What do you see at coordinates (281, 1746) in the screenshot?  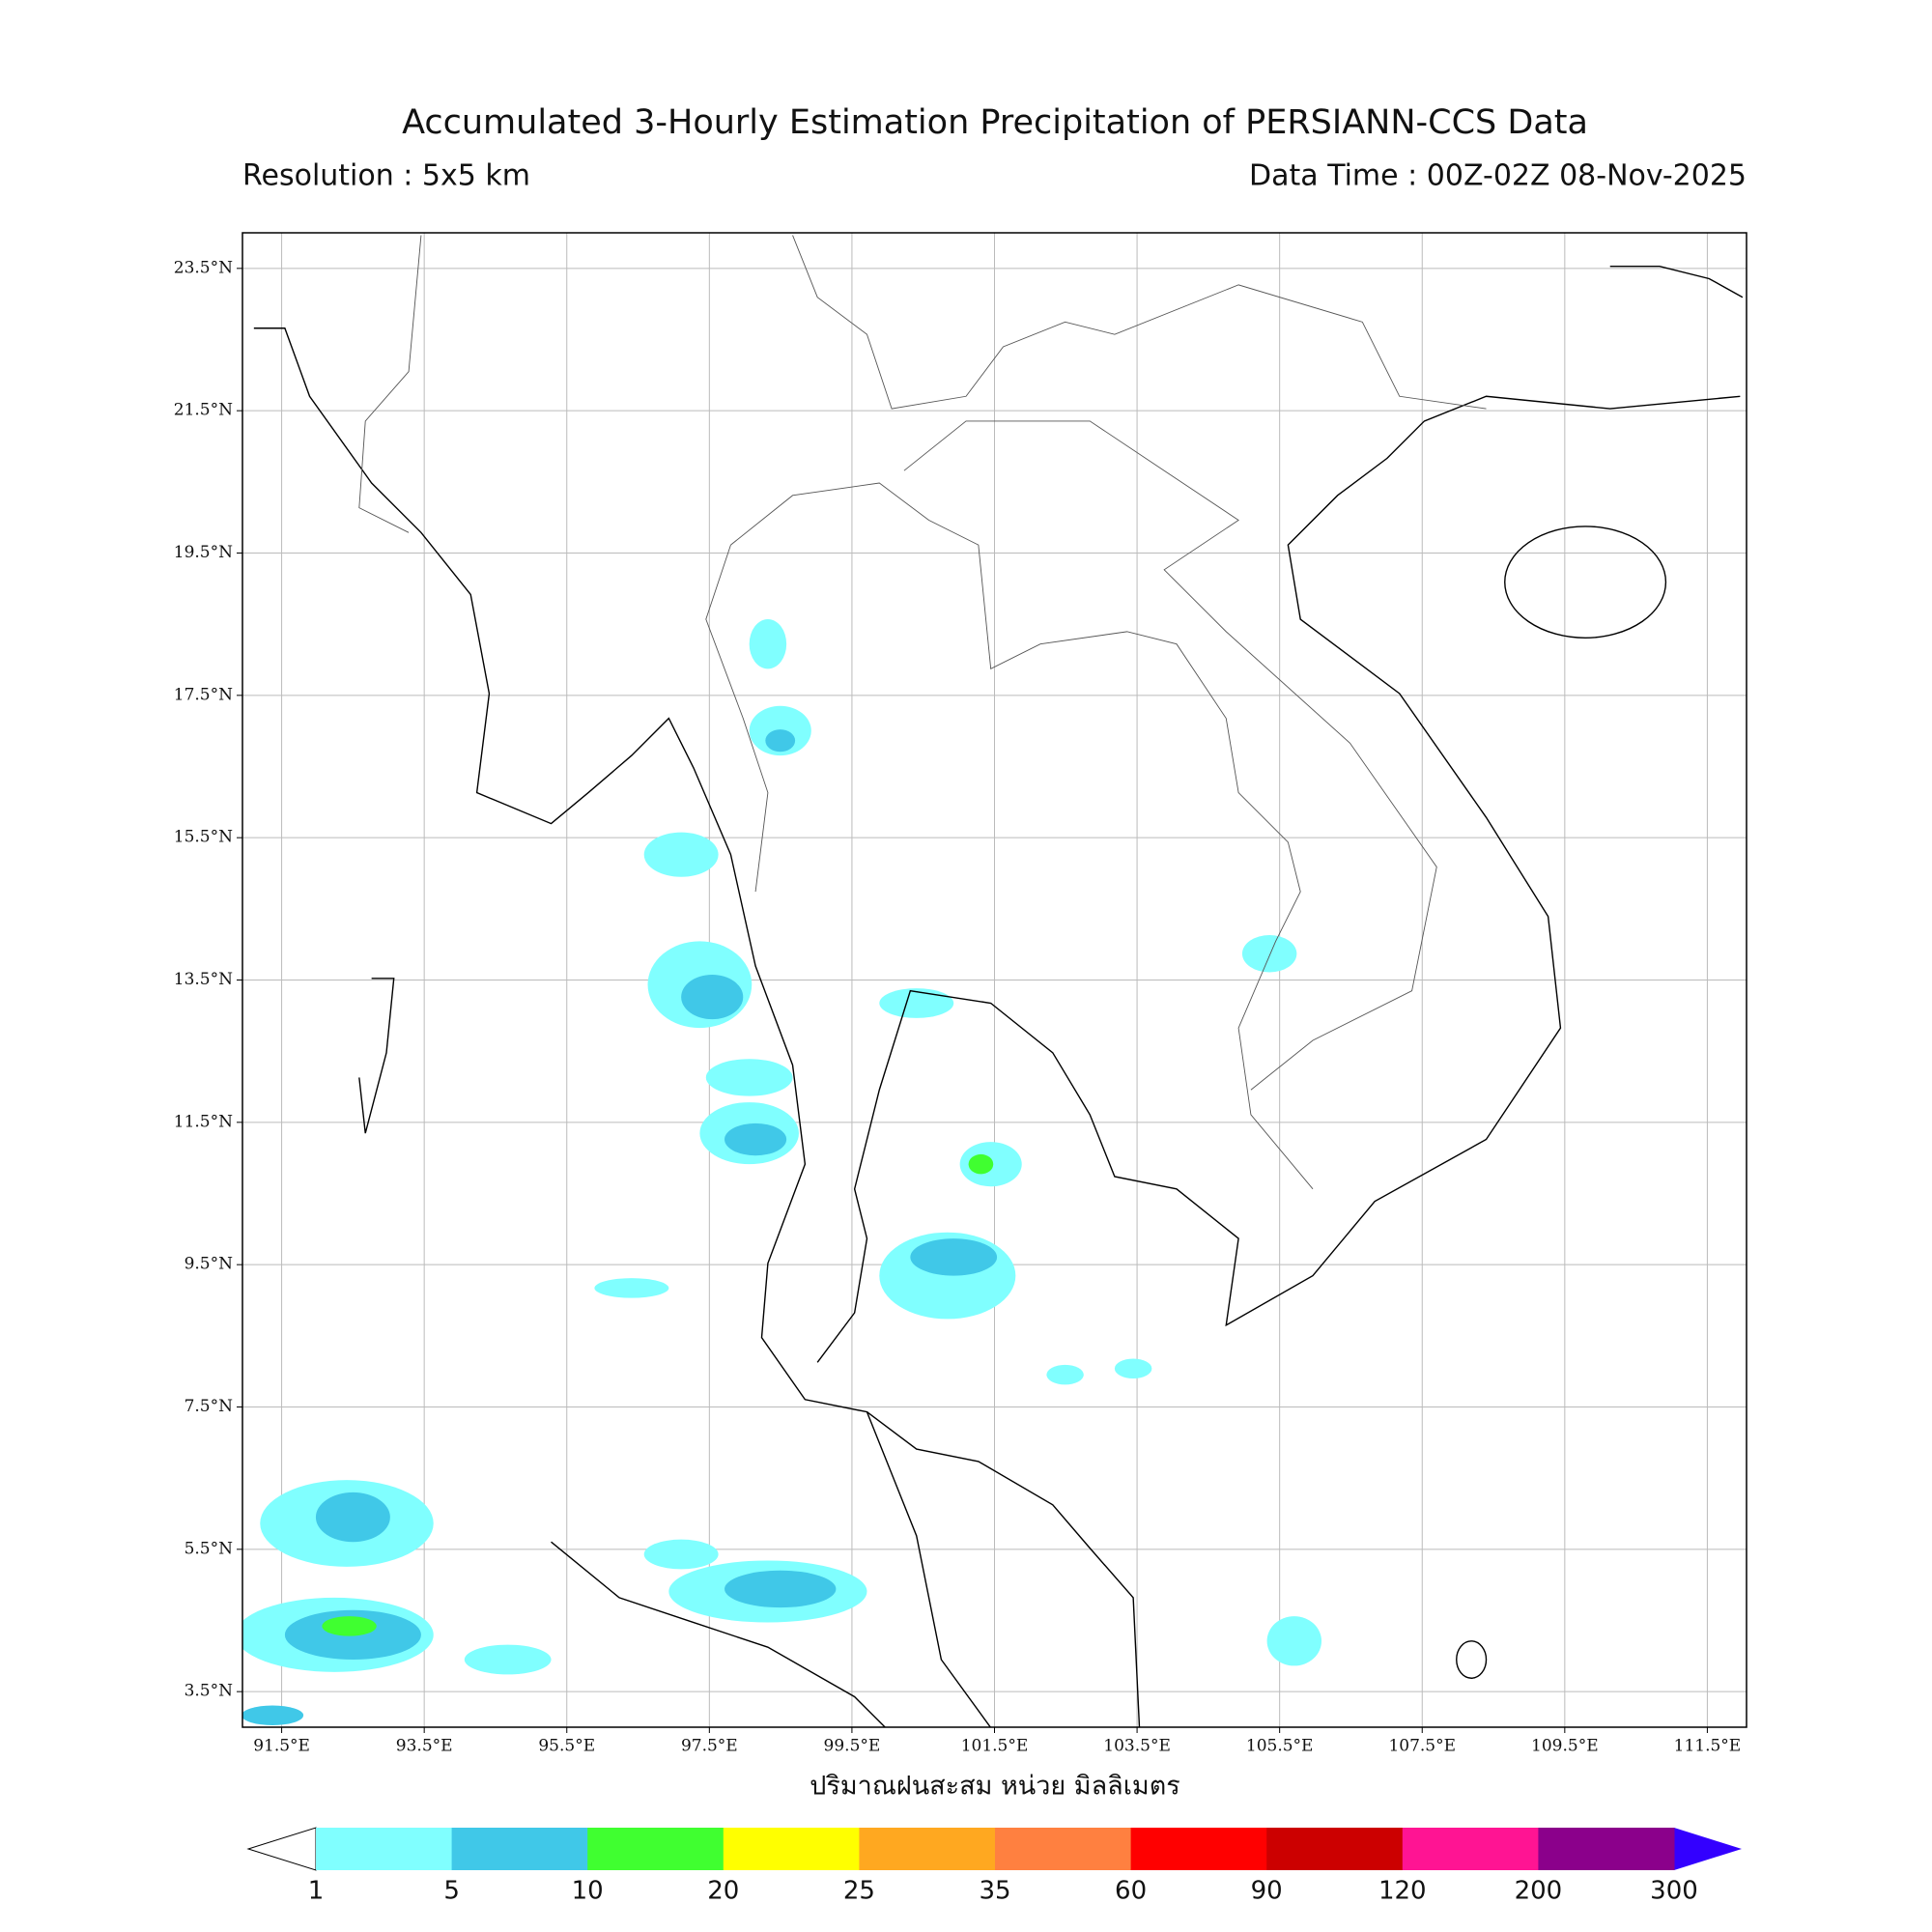 I see `x-tick-label: 91.5°E` at bounding box center [281, 1746].